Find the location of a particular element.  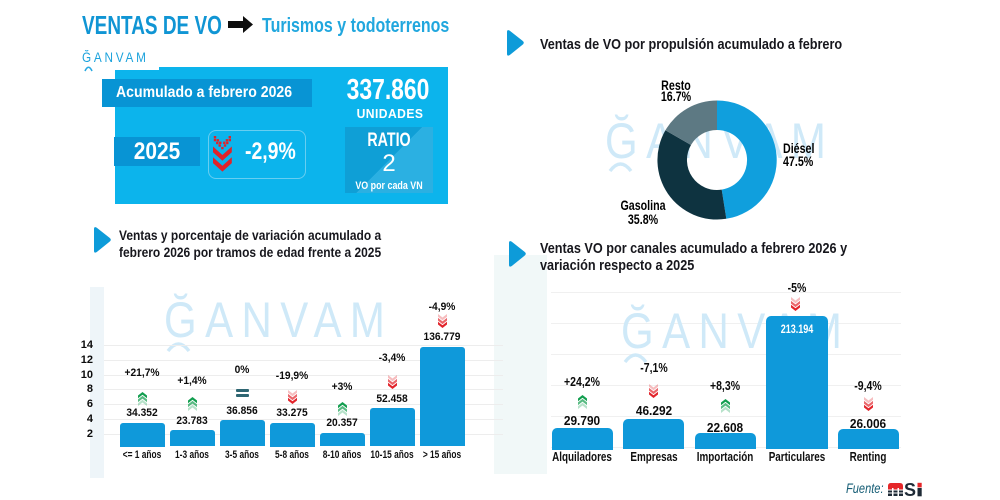

svg-text: S is located at coordinates (910, 488).